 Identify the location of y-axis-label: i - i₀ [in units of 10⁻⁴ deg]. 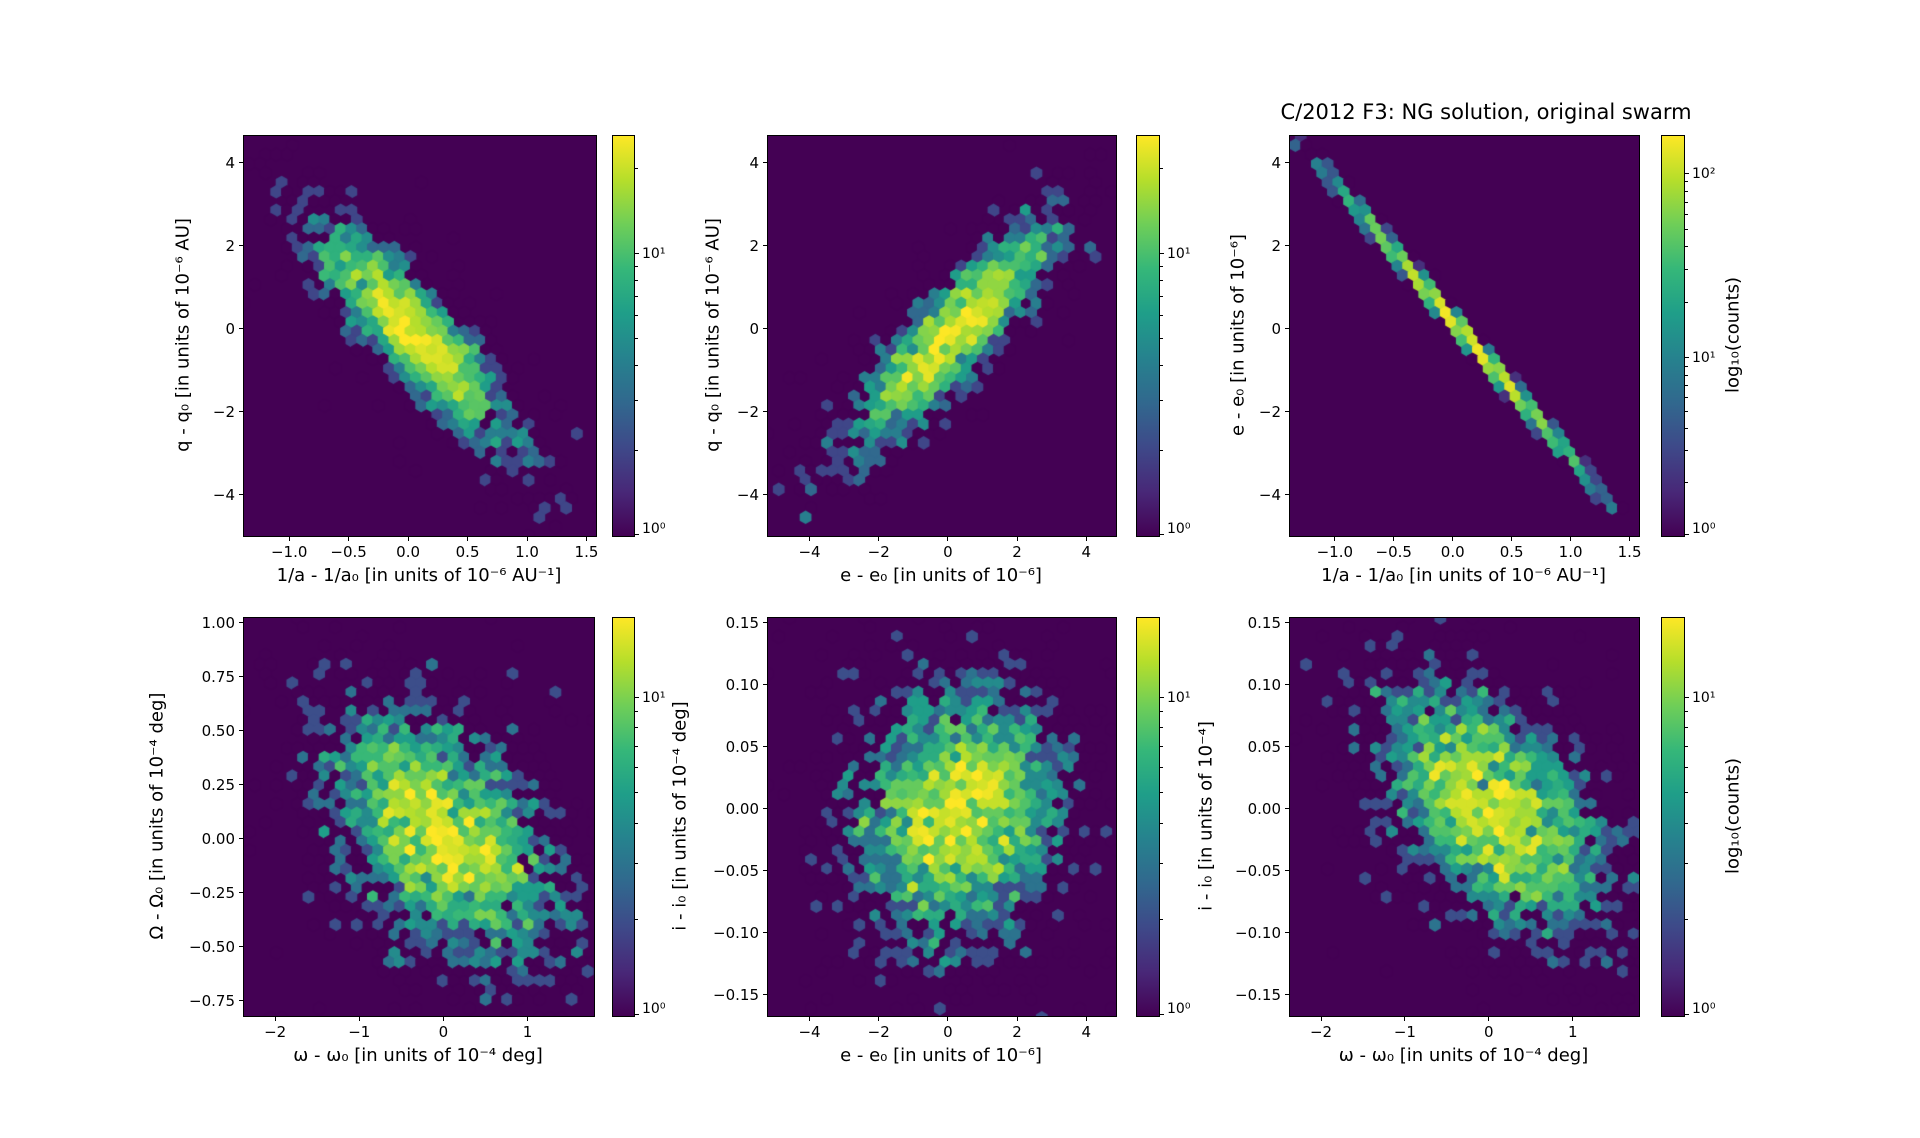
(680, 816).